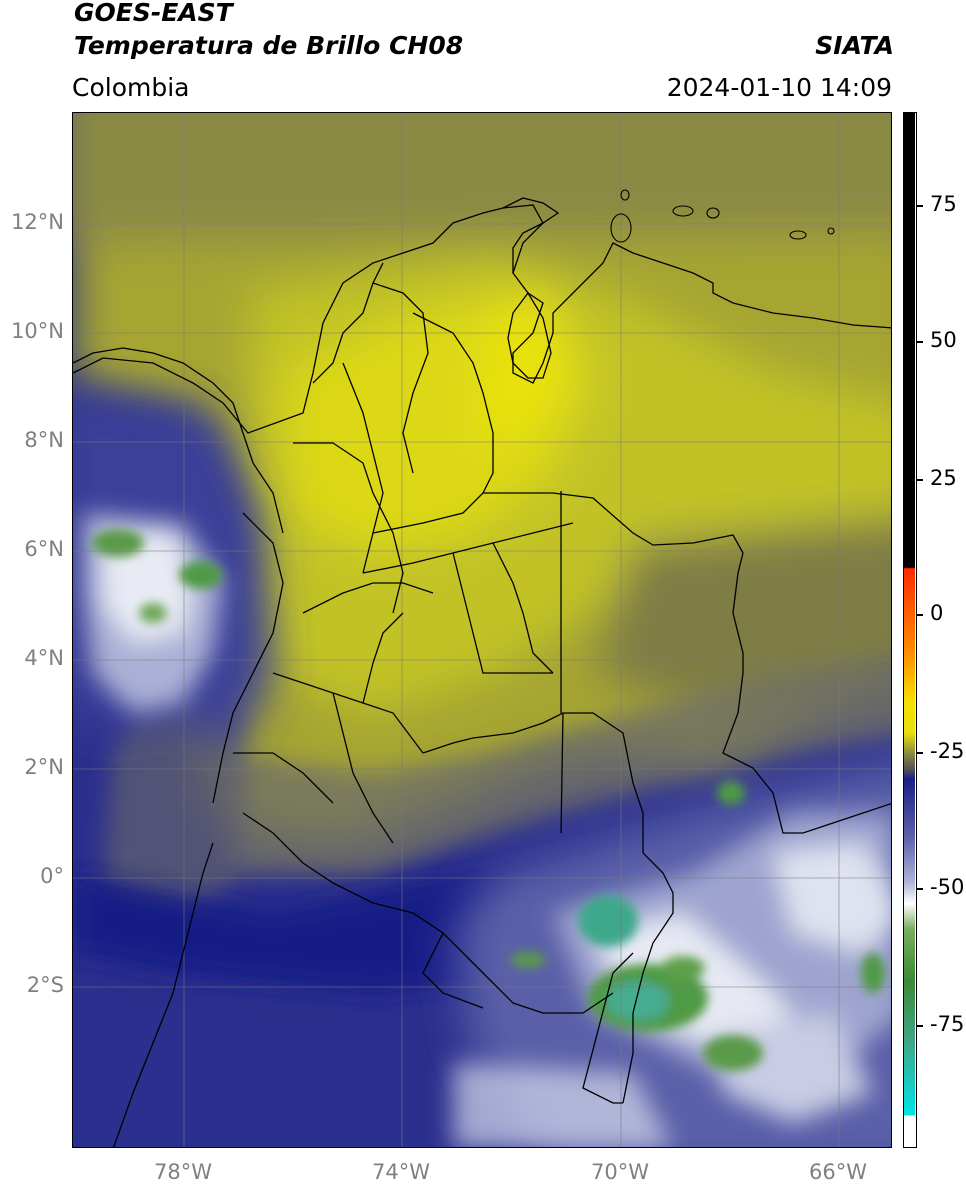  What do you see at coordinates (620, 1172) in the screenshot?
I see `lon-label: 70°W` at bounding box center [620, 1172].